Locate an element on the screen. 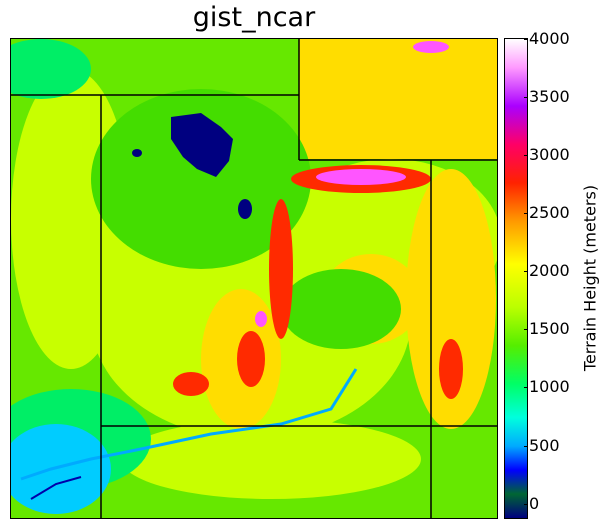 Image resolution: width=609 pixels, height=528 pixels. cbar-tick-1000: 1000 is located at coordinates (549, 386).